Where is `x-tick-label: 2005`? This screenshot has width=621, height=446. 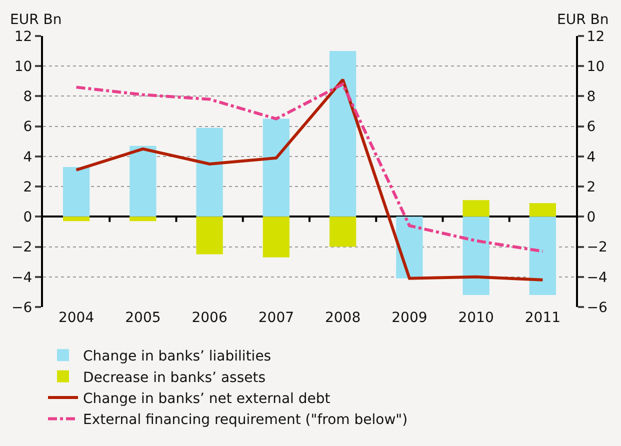
x-tick-label: 2005 is located at coordinates (143, 318).